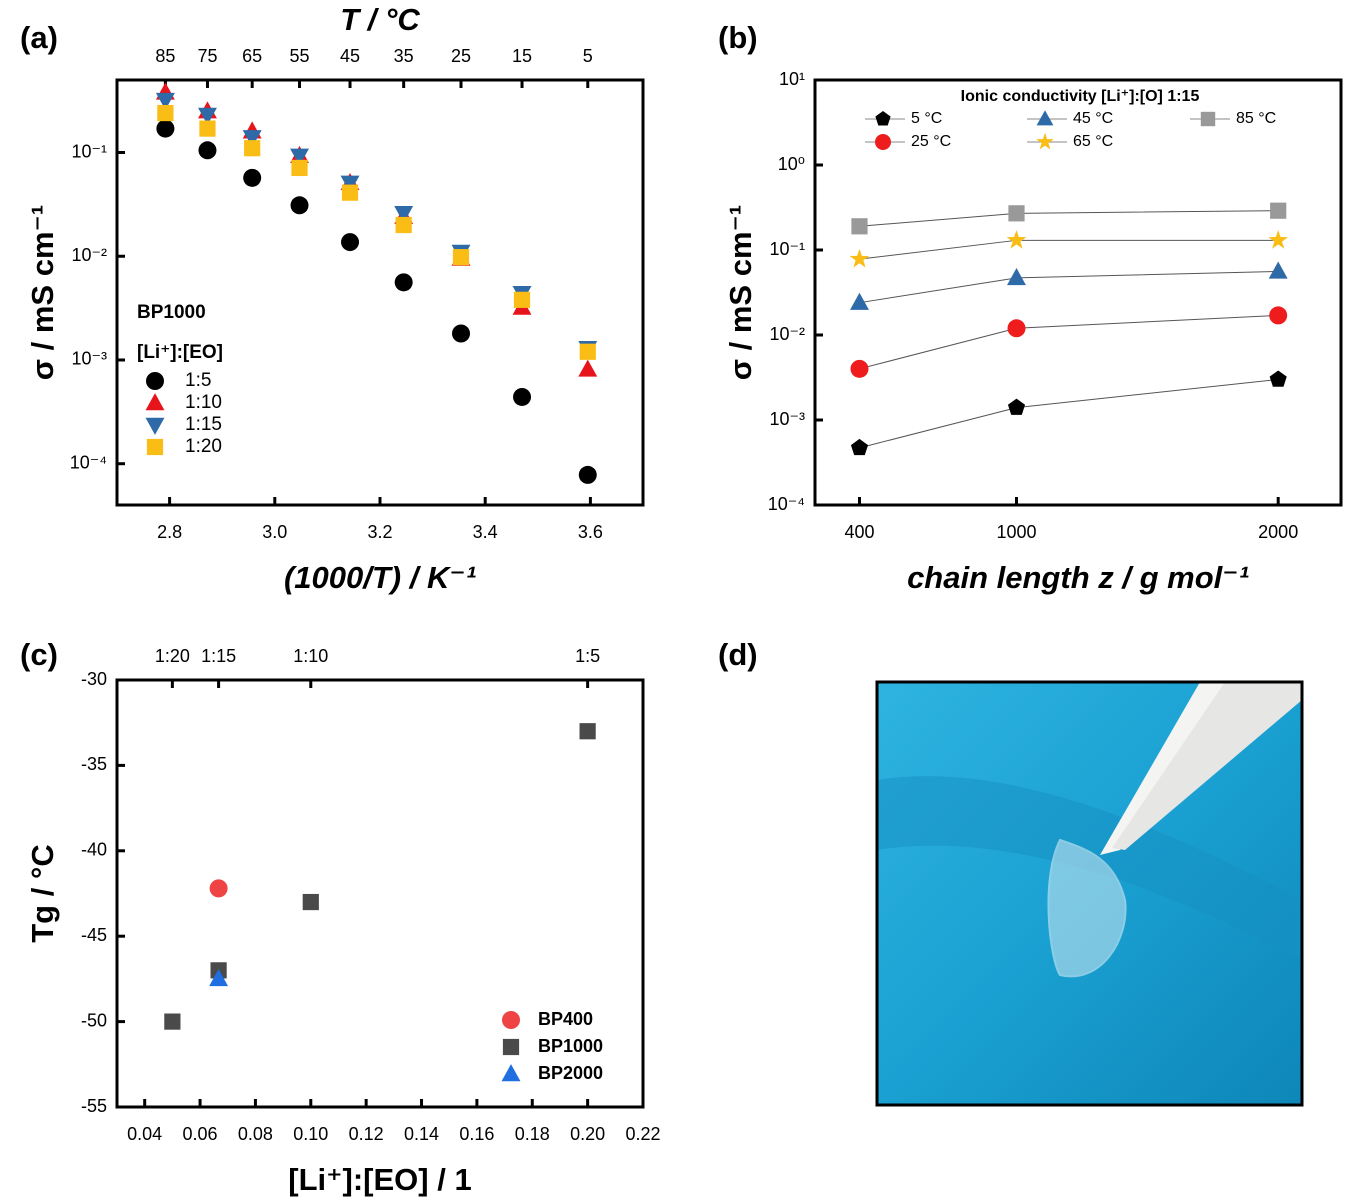 This screenshot has width=1351, height=1203. What do you see at coordinates (310, 656) in the screenshot?
I see `x2-tick-label: 1:10` at bounding box center [310, 656].